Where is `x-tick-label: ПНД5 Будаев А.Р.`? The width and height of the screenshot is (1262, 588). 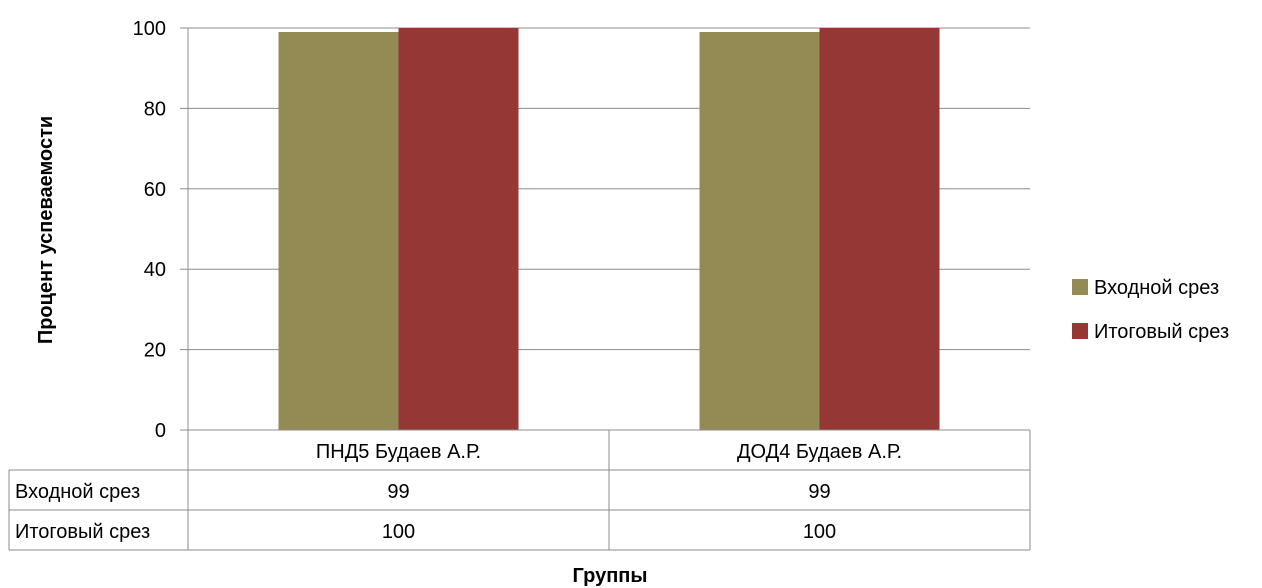 x-tick-label: ПНД5 Будаев А.Р. is located at coordinates (398, 452).